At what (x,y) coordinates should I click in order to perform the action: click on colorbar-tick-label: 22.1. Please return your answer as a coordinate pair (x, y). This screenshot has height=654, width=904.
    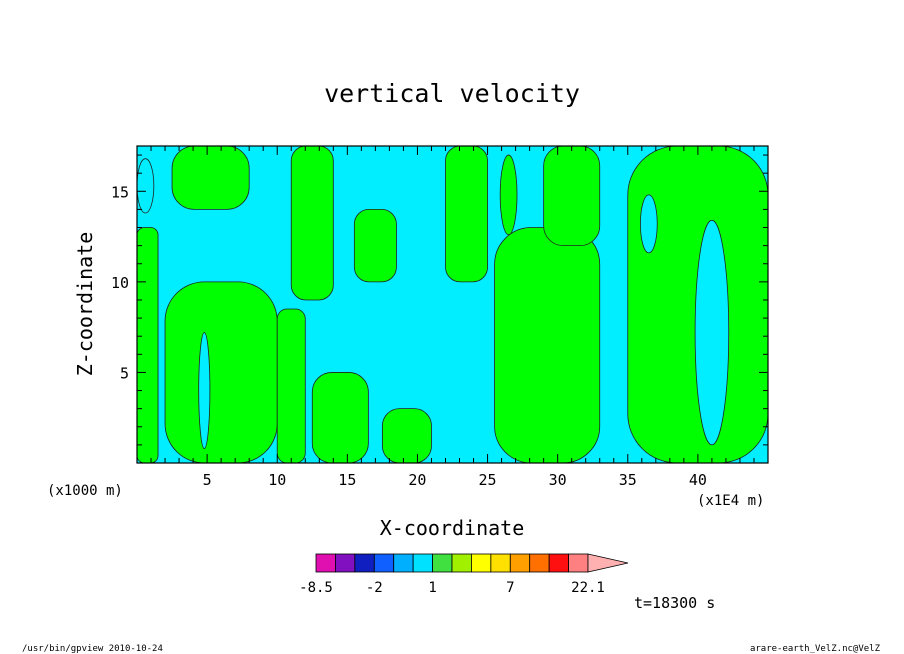
    Looking at the image, I should click on (588, 588).